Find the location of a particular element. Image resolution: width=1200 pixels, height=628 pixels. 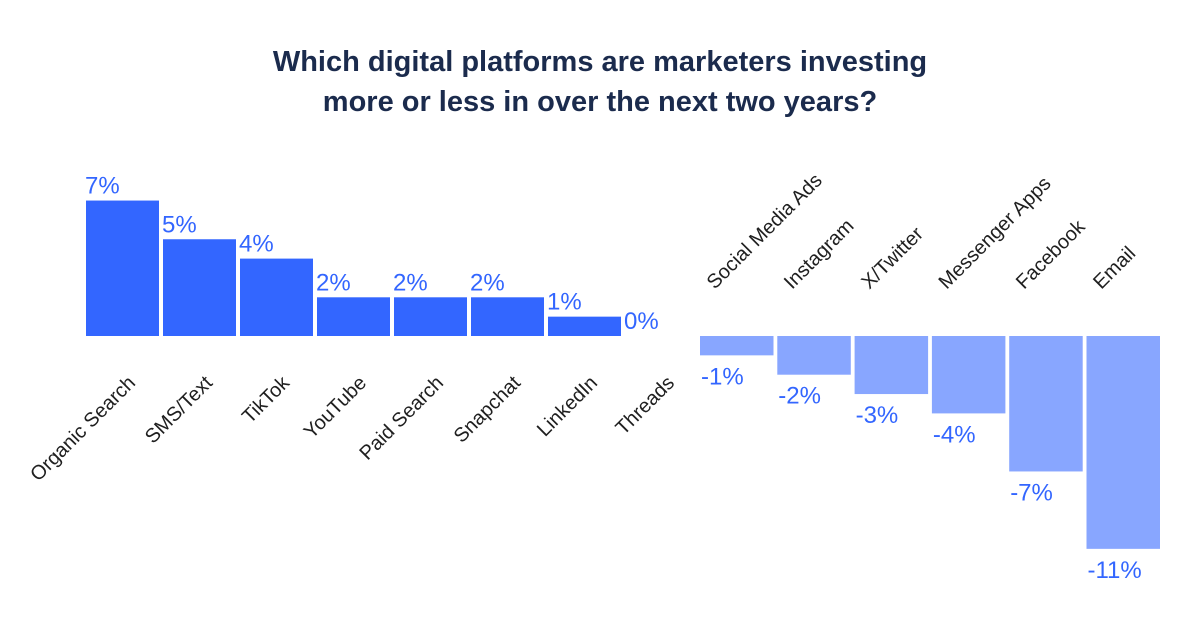

bar-snapchat is located at coordinates (507, 316).